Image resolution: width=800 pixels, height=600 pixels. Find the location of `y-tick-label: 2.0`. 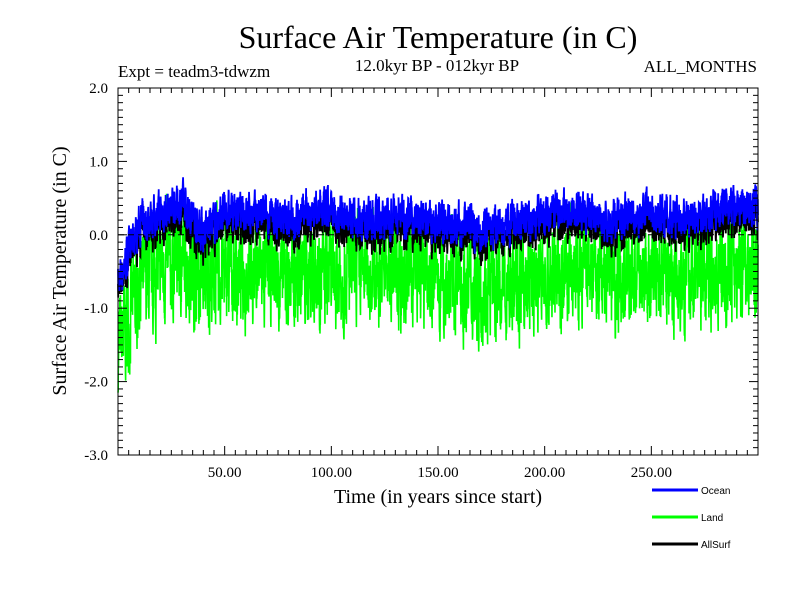

y-tick-label: 2.0 is located at coordinates (98, 89).